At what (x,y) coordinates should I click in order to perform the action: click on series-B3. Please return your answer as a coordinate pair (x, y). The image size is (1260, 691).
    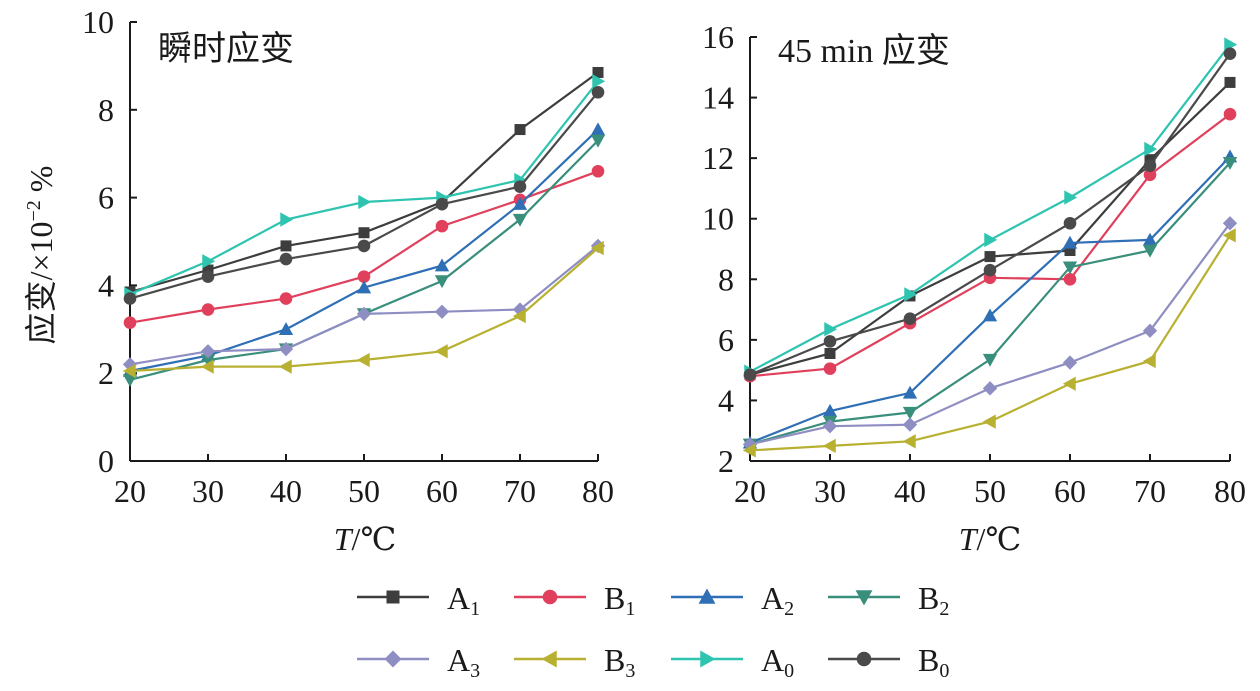
    Looking at the image, I should click on (989, 343).